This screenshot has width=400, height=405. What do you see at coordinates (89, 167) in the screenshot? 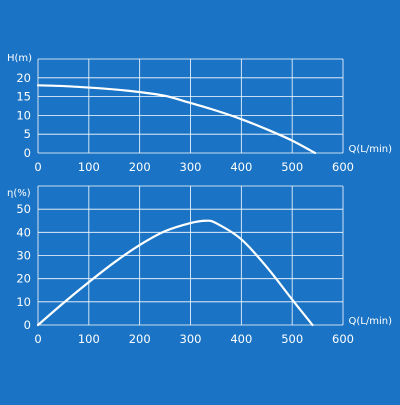
I see `chart1-x-tick-label: 100` at bounding box center [89, 167].